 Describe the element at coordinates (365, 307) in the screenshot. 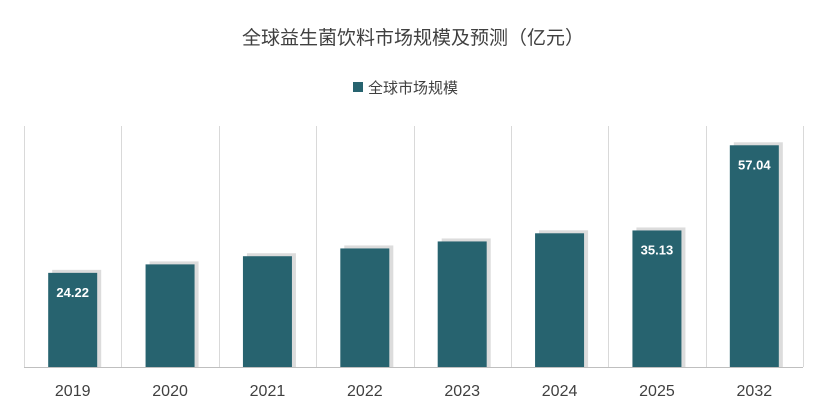

I see `bar-2022` at that location.